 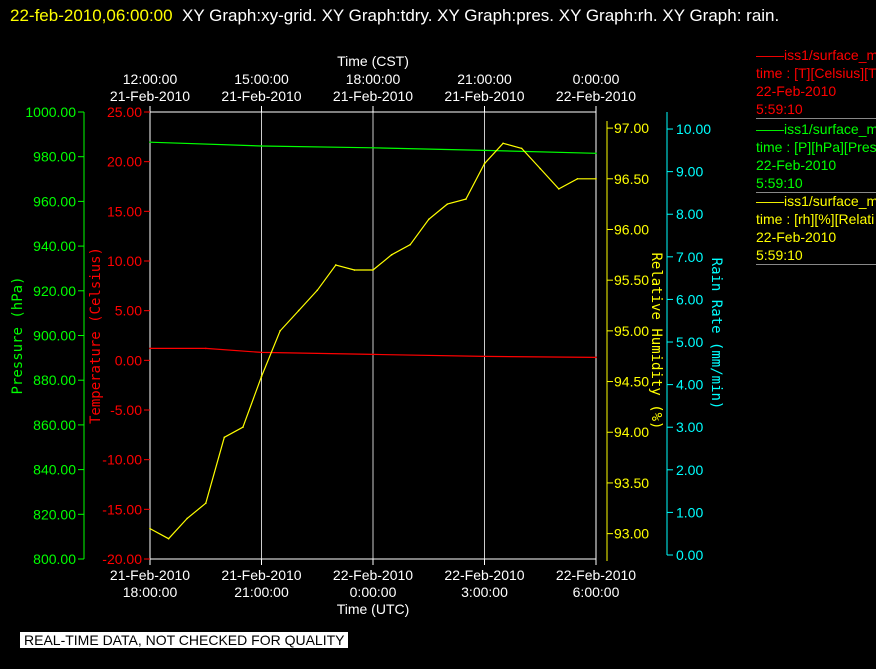 I want to click on y-tick-label-rh: 96.50, so click(x=631, y=179).